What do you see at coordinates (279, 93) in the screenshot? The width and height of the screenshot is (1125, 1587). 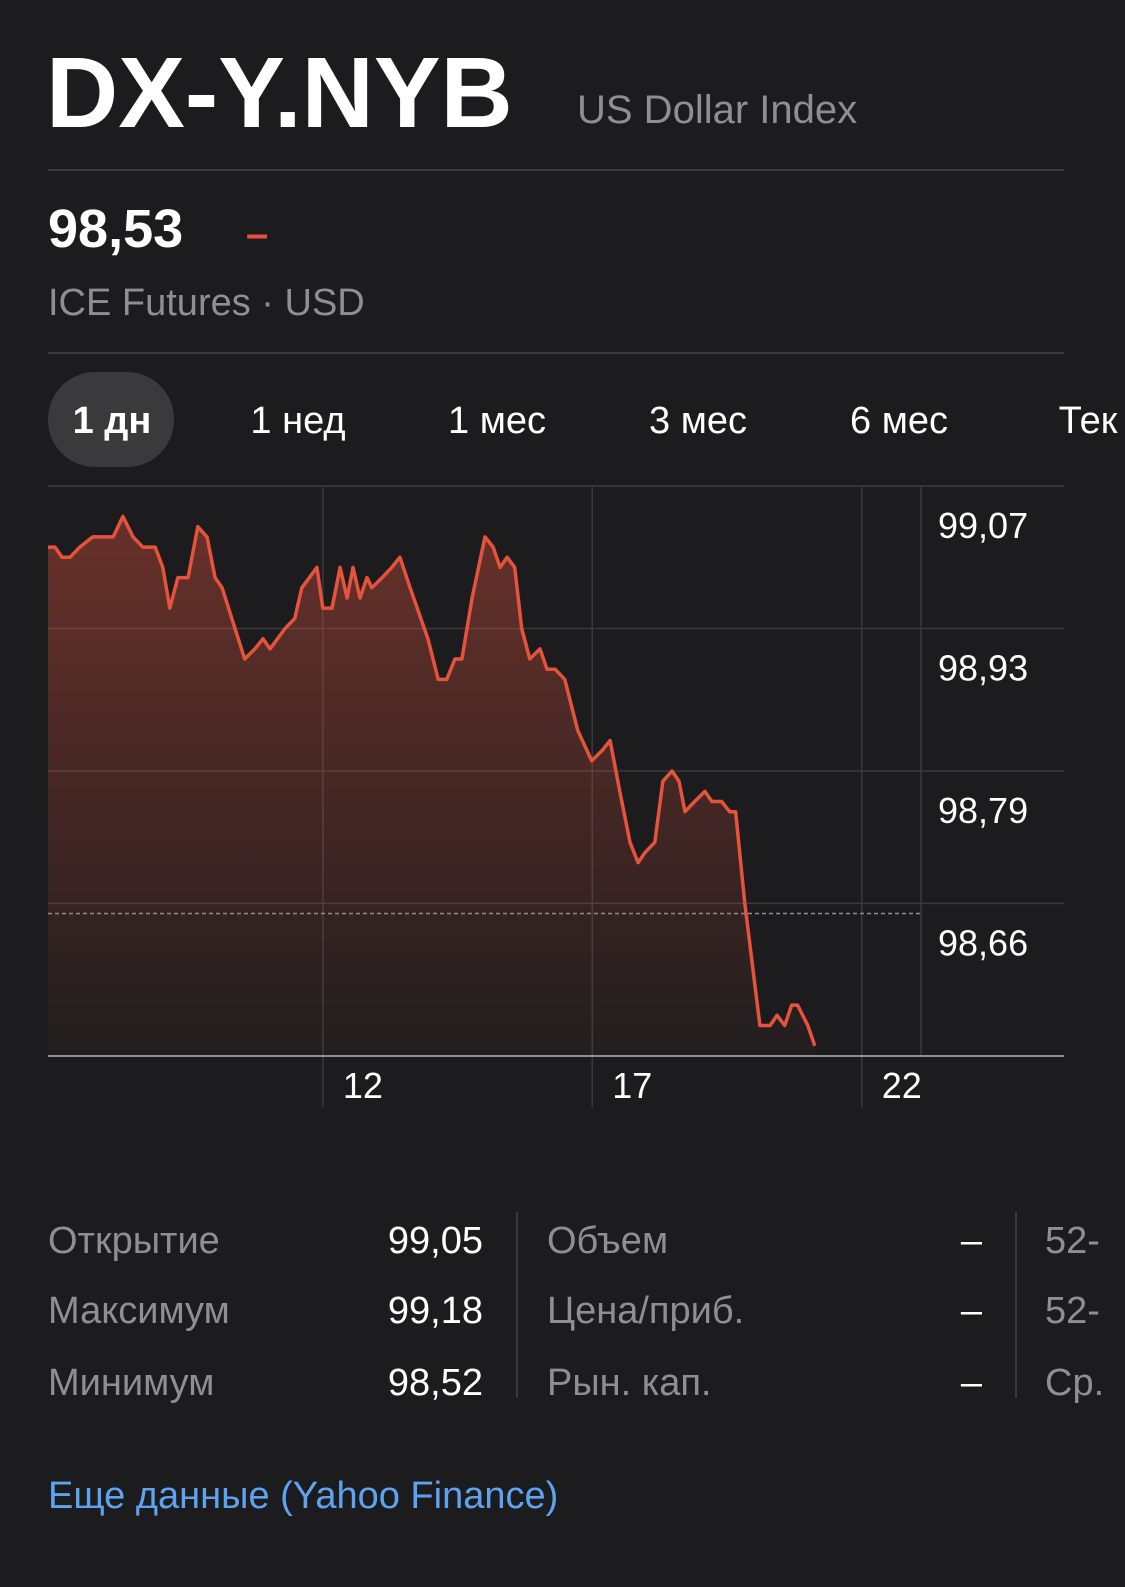 I see `symbol: DX-Y.NYB` at bounding box center [279, 93].